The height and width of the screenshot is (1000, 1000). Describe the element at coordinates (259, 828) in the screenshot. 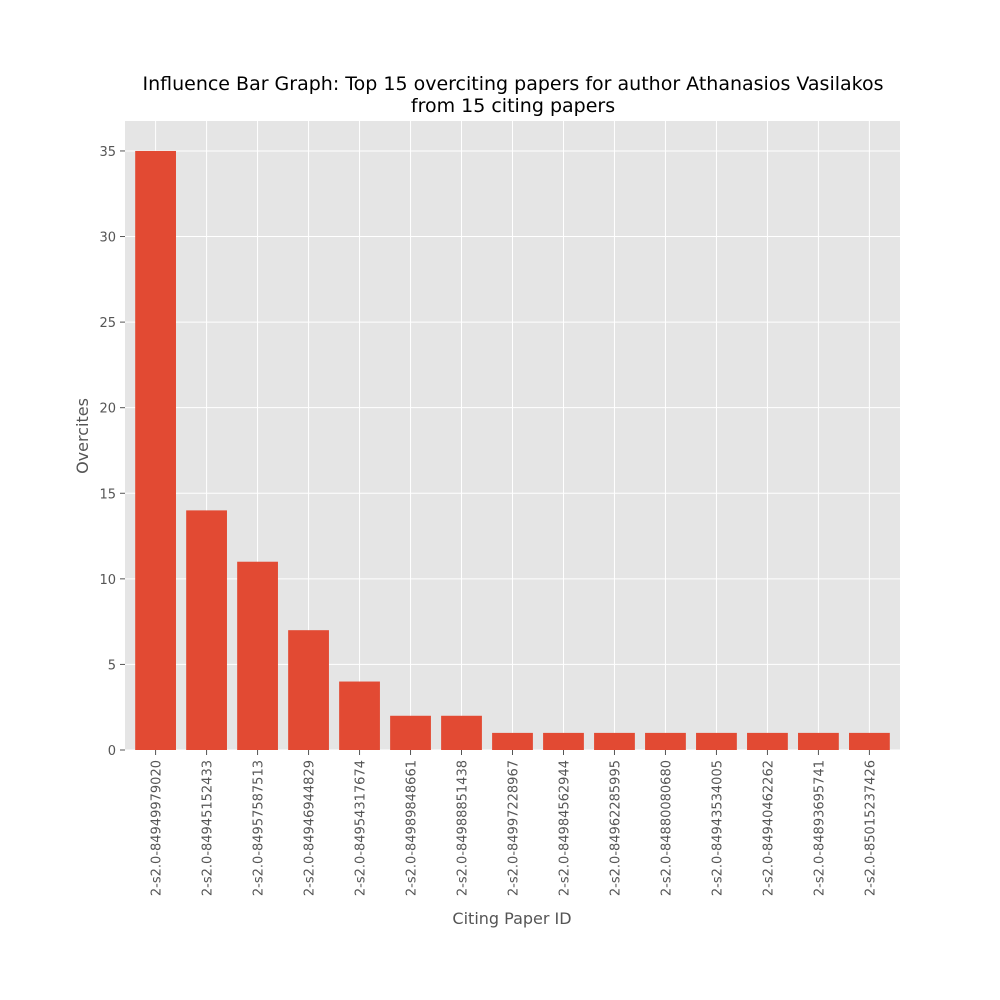

I see `x-tick-label: 2-s2.0-84957587513` at that location.